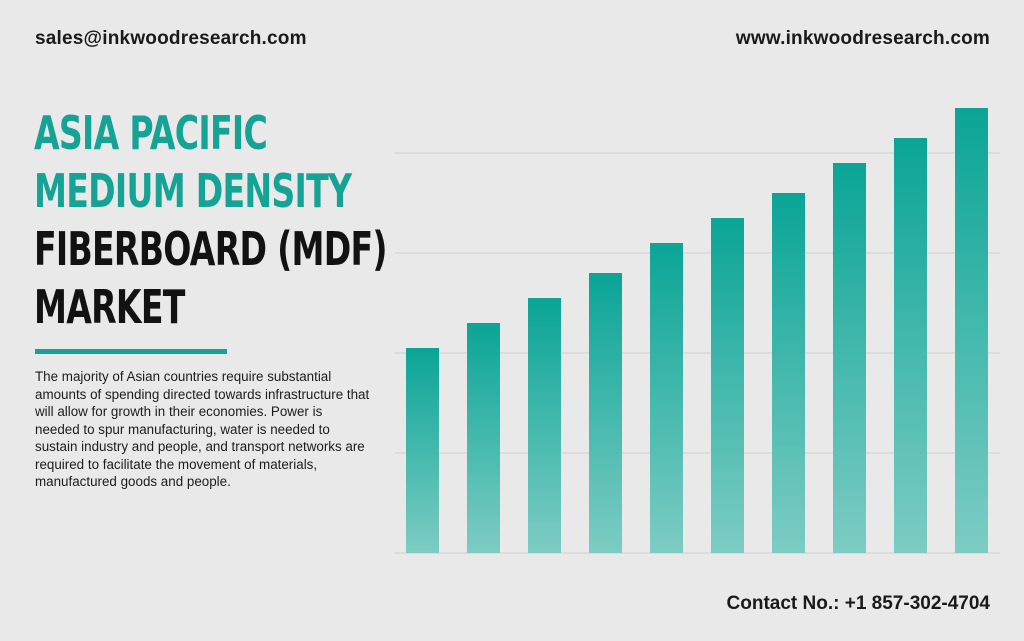 The width and height of the screenshot is (1024, 641). What do you see at coordinates (862, 38) in the screenshot?
I see `website-link: www.inkwoodresearch.com` at bounding box center [862, 38].